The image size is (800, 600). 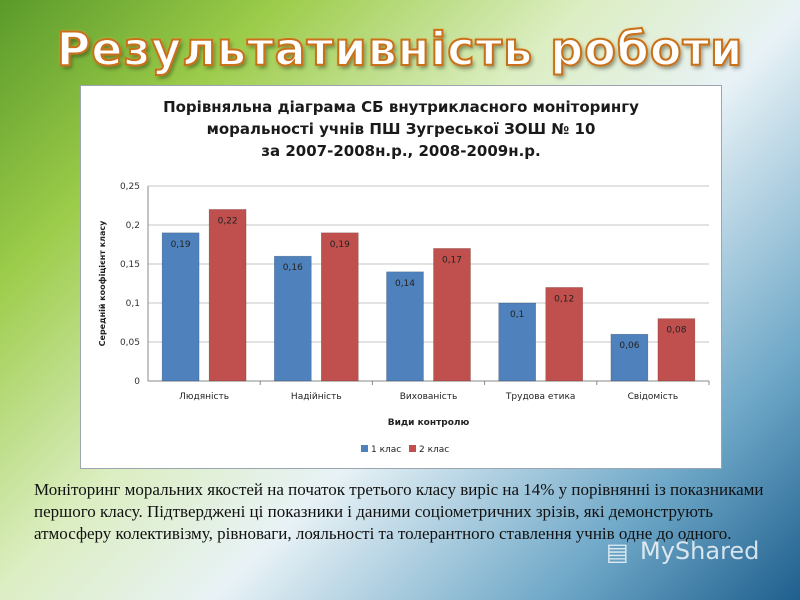 I want to click on bar-value-label: 0,06, so click(x=629, y=346).